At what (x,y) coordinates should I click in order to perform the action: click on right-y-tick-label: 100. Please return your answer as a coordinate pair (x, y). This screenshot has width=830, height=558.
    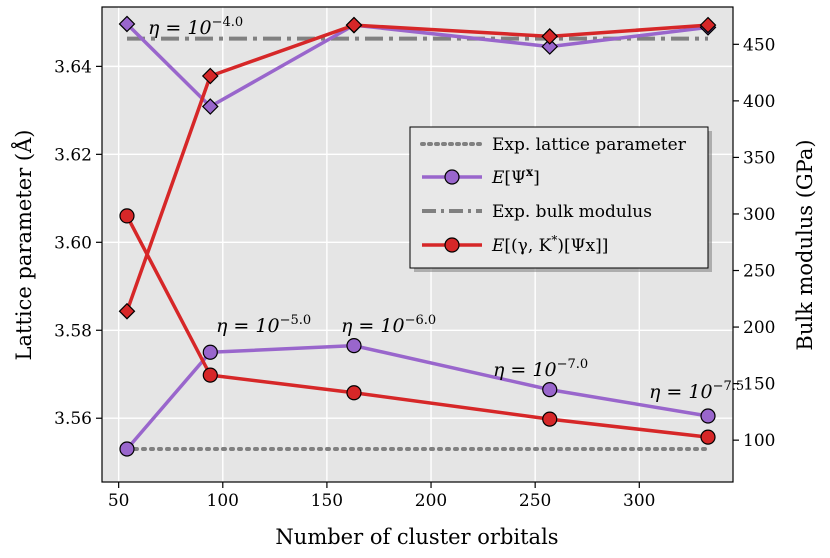
    Looking at the image, I should click on (759, 441).